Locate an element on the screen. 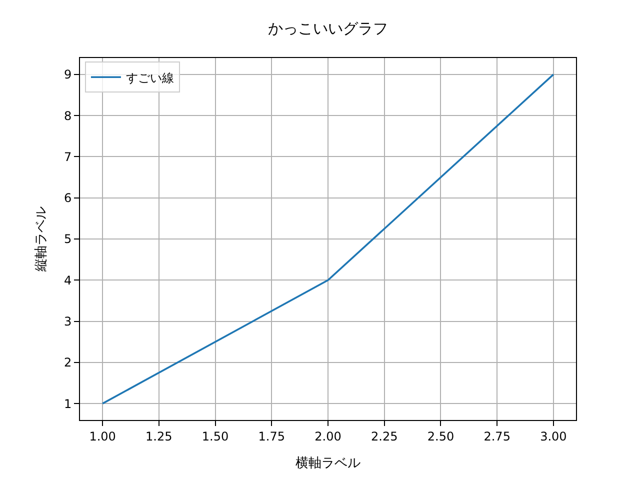 The width and height of the screenshot is (640, 480). x-tick-label: 1.00 is located at coordinates (102, 436).